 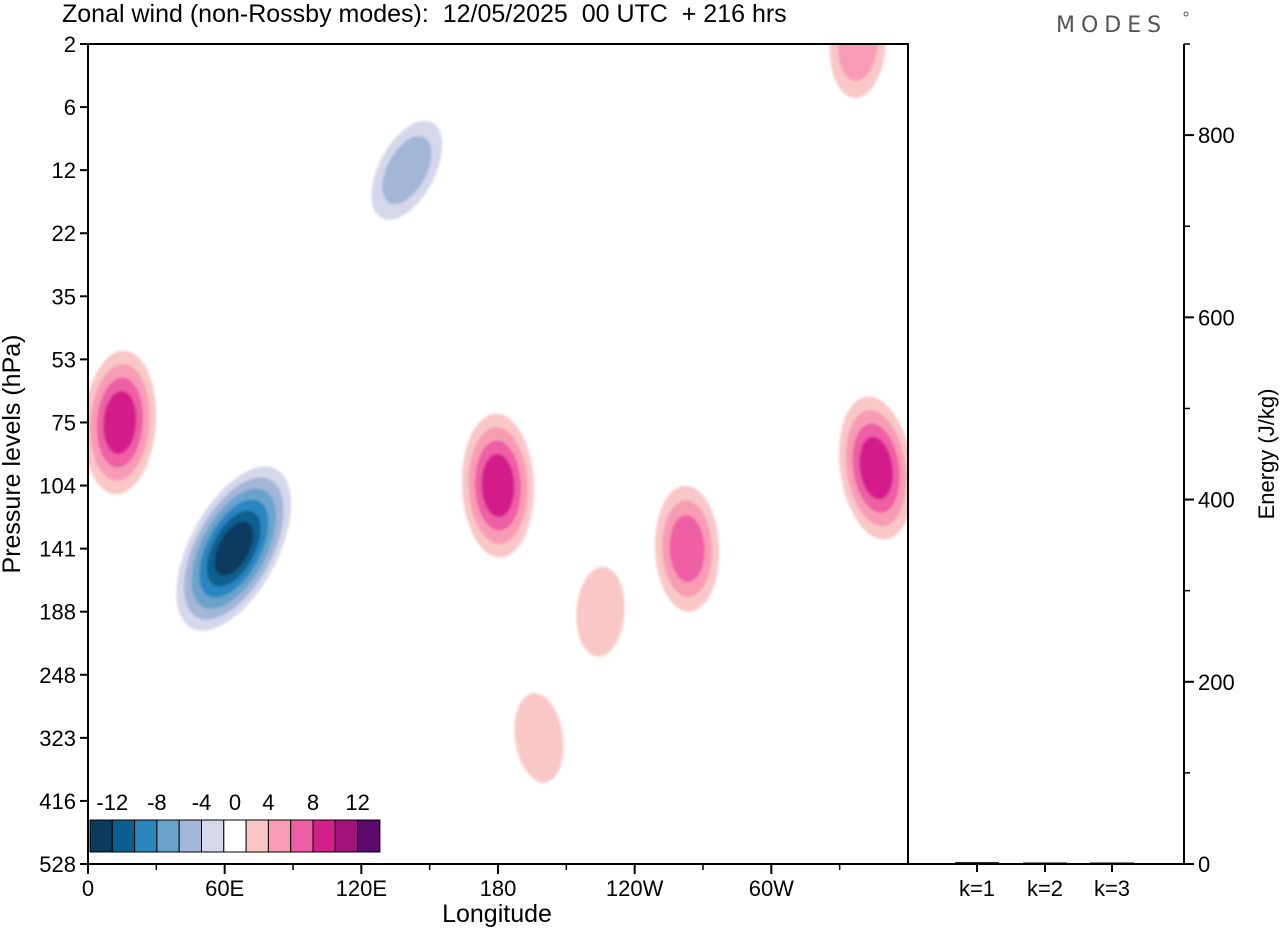 I want to click on energy-tick-label: 200, so click(x=1216, y=682).